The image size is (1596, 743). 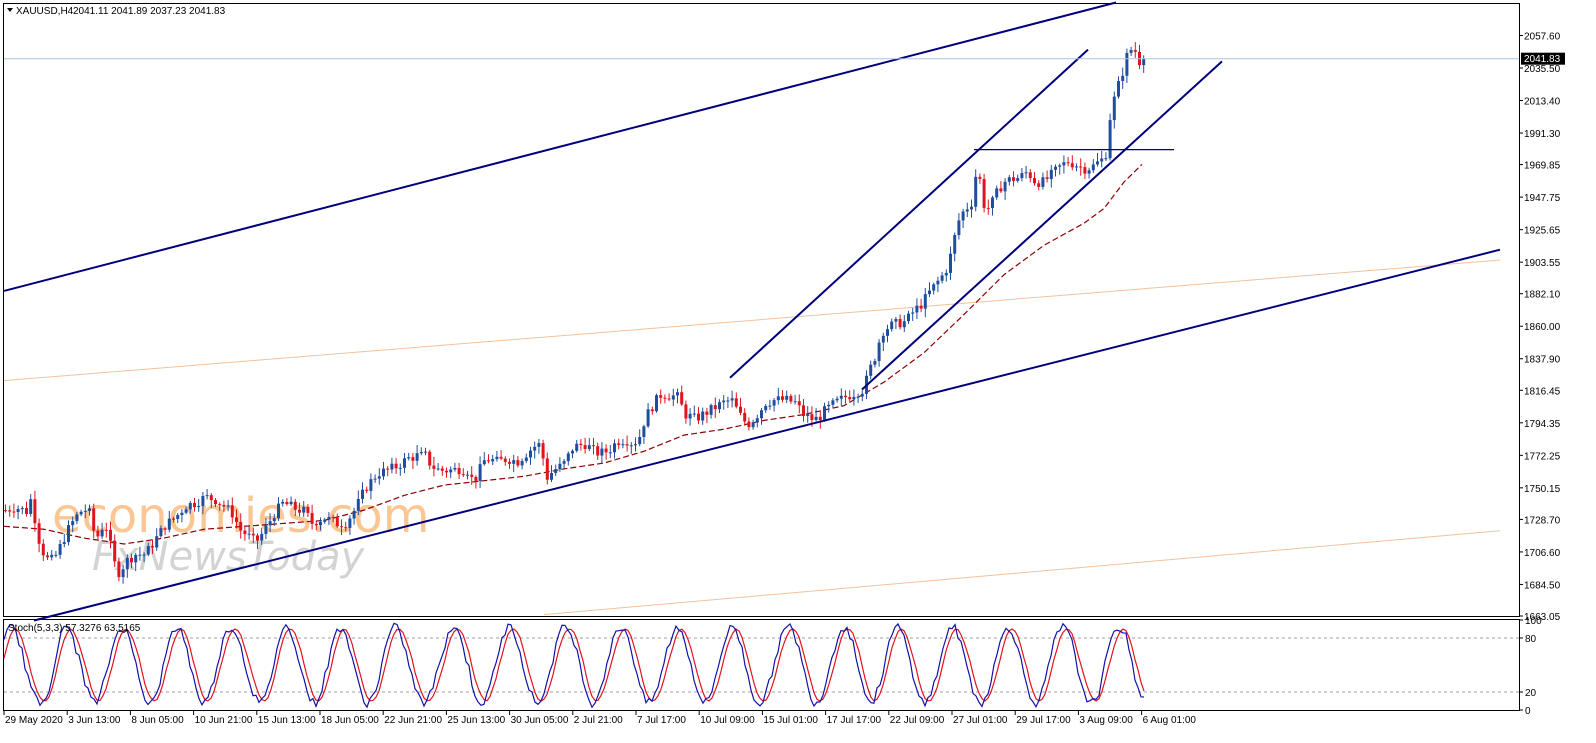 I want to click on symbol-timeframe: XAUUSD,H4, so click(x=45, y=11).